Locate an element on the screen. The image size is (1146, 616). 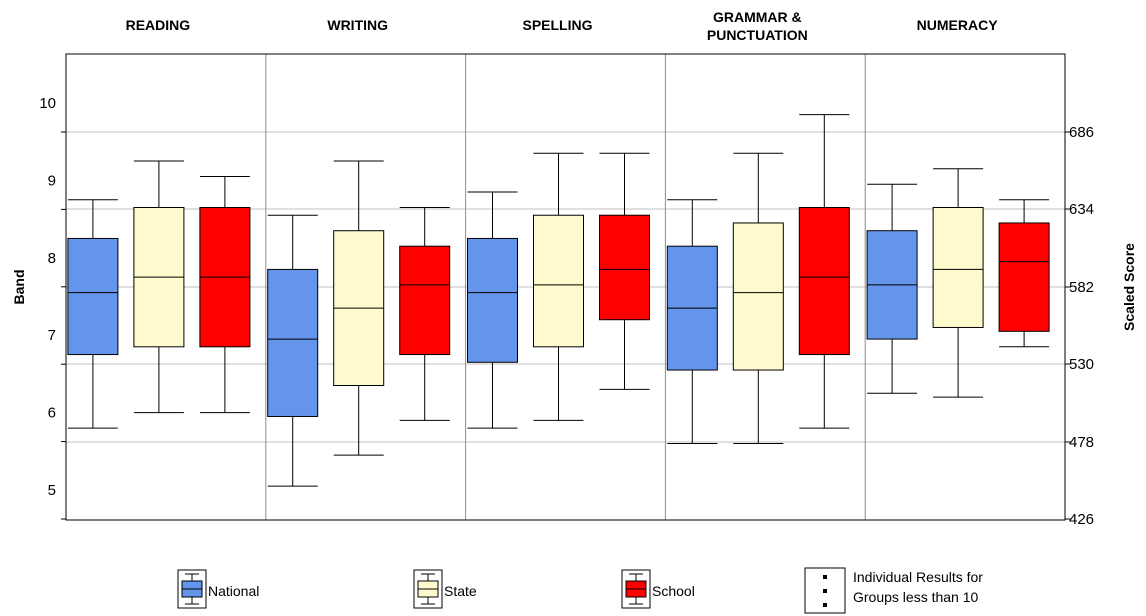
right-tick-label: 478 is located at coordinates (1081, 442).